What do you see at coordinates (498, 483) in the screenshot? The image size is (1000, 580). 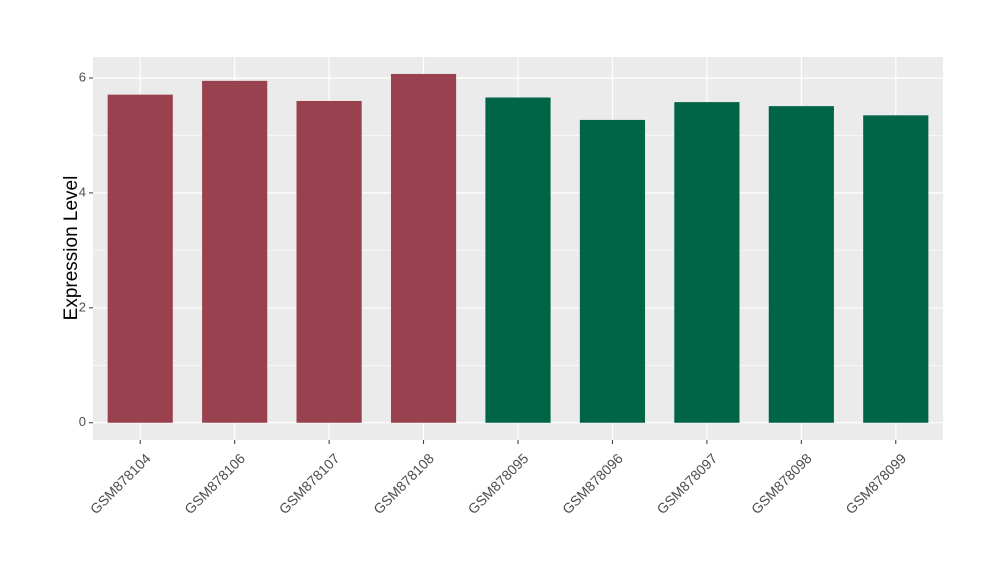 I see `x-tick-label: GSM878095` at bounding box center [498, 483].